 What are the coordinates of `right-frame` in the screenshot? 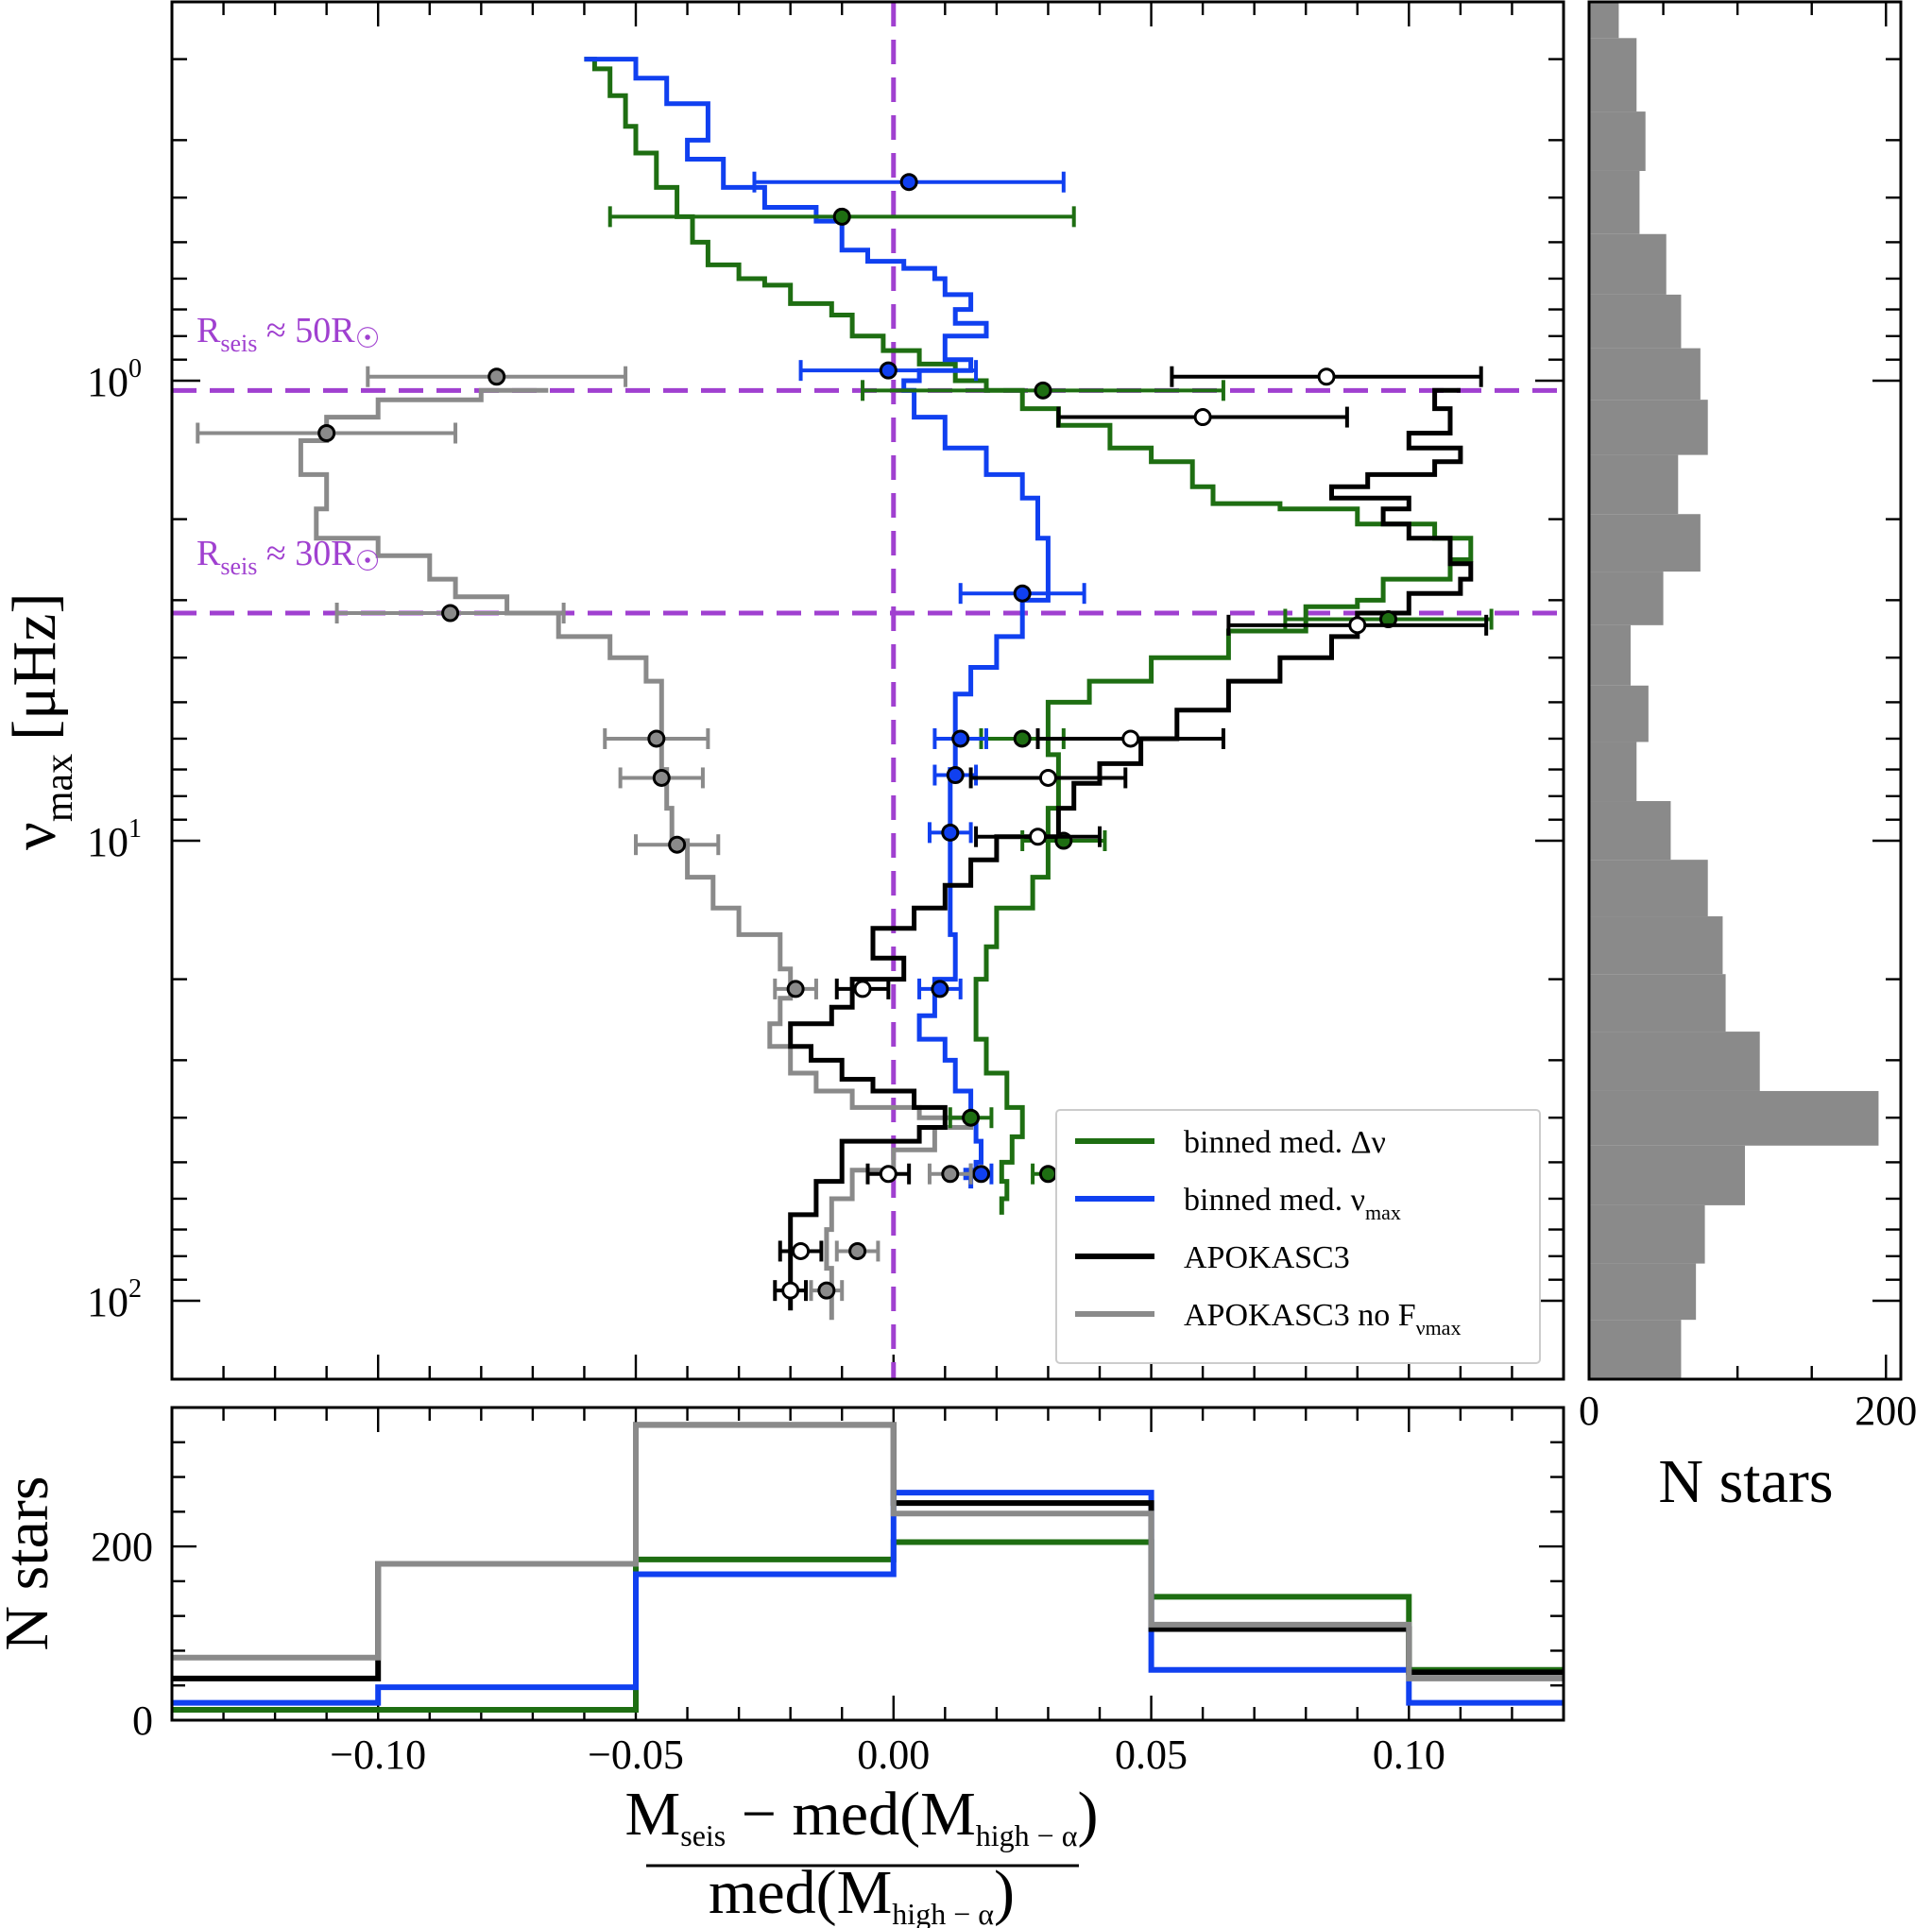 It's located at (1745, 690).